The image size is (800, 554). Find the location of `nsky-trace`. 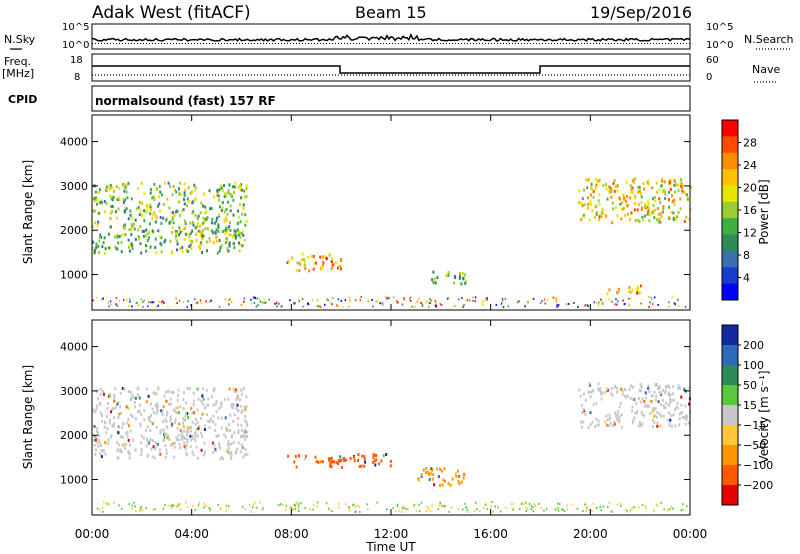

nsky-trace is located at coordinates (391, 38).